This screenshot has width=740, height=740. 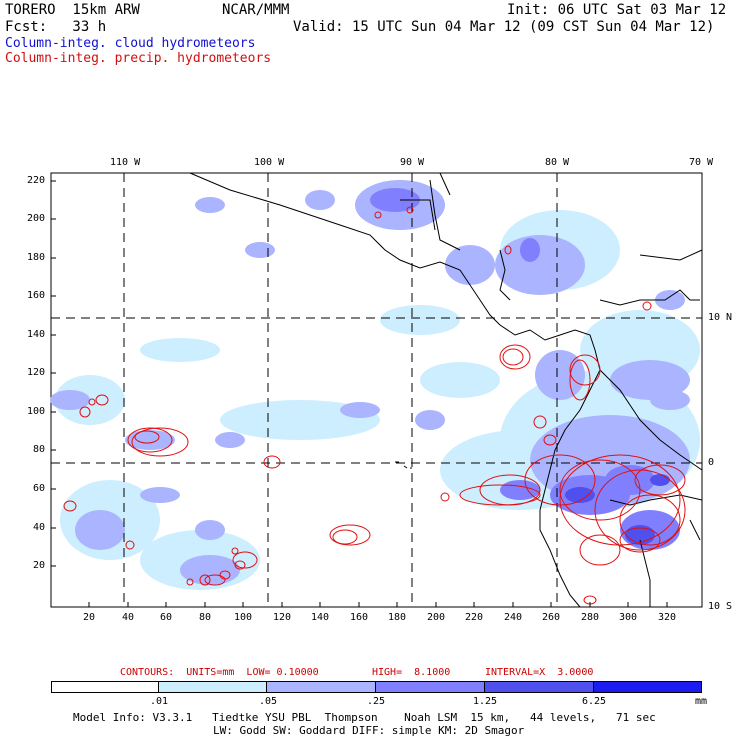 What do you see at coordinates (89, 617) in the screenshot?
I see `x-tick-label: 20` at bounding box center [89, 617].